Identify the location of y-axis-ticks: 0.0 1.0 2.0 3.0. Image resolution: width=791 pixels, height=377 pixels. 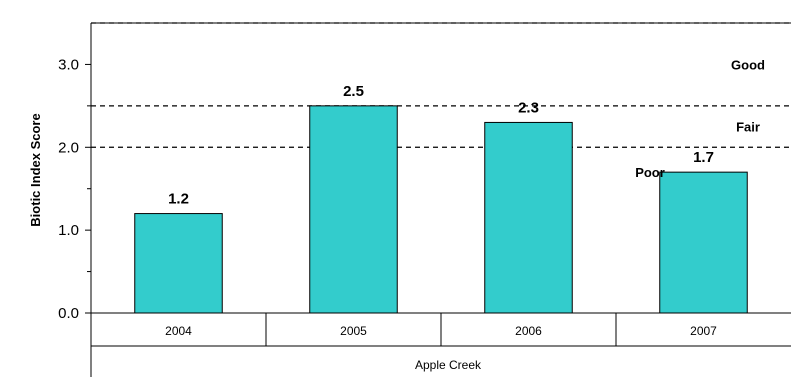
(74, 189).